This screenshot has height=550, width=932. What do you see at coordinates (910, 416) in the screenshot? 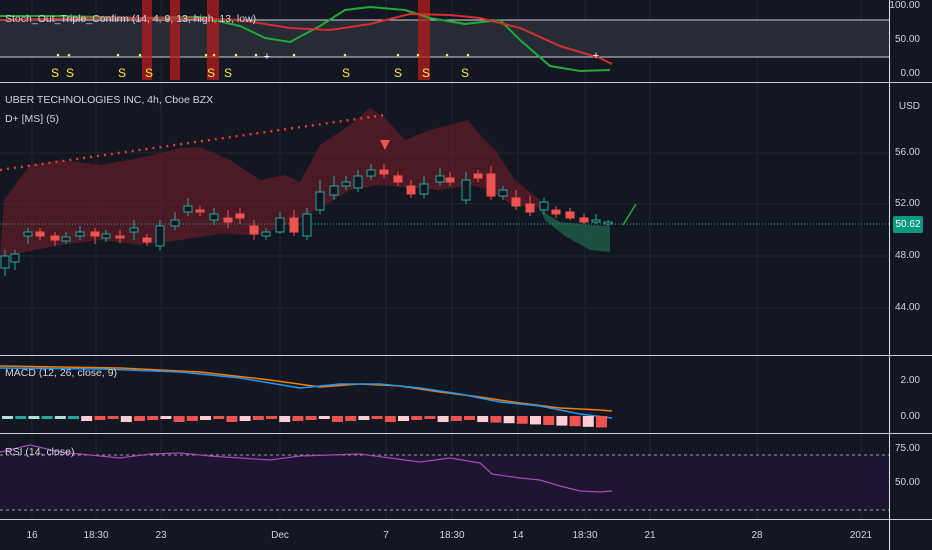
I see `macd-tick-0: 0.00` at bounding box center [910, 416].